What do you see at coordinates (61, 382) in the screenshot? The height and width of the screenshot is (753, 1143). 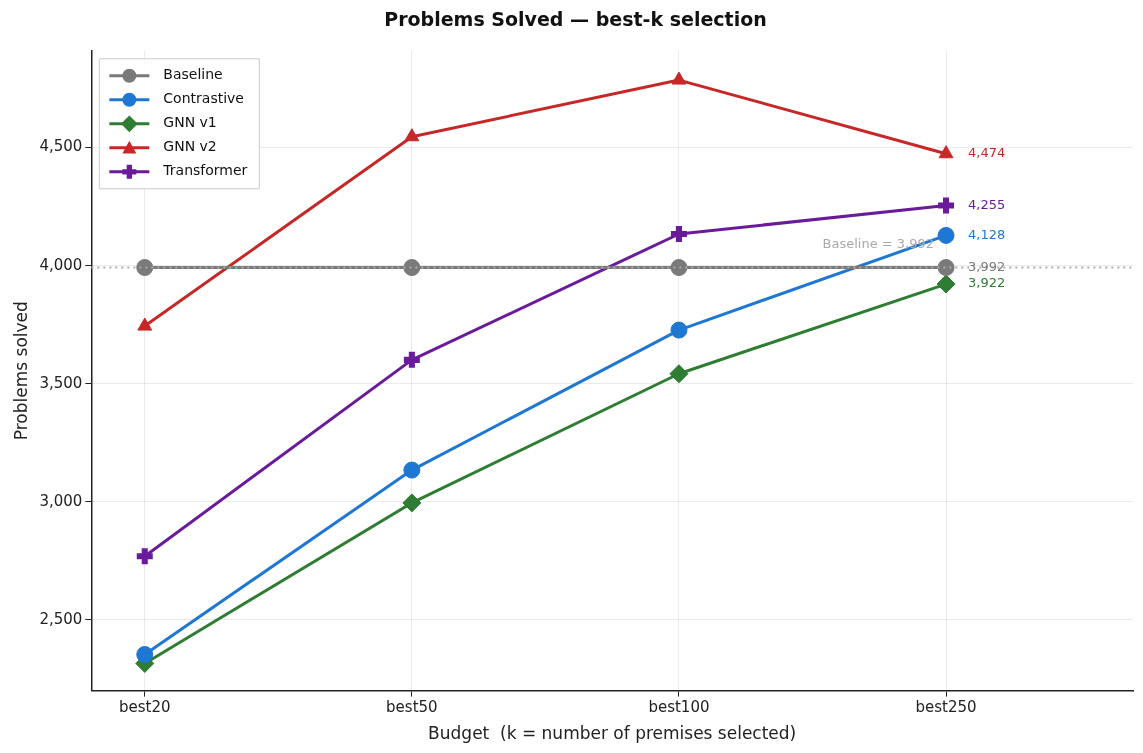 I see `y-tick-label: 3,500` at bounding box center [61, 382].